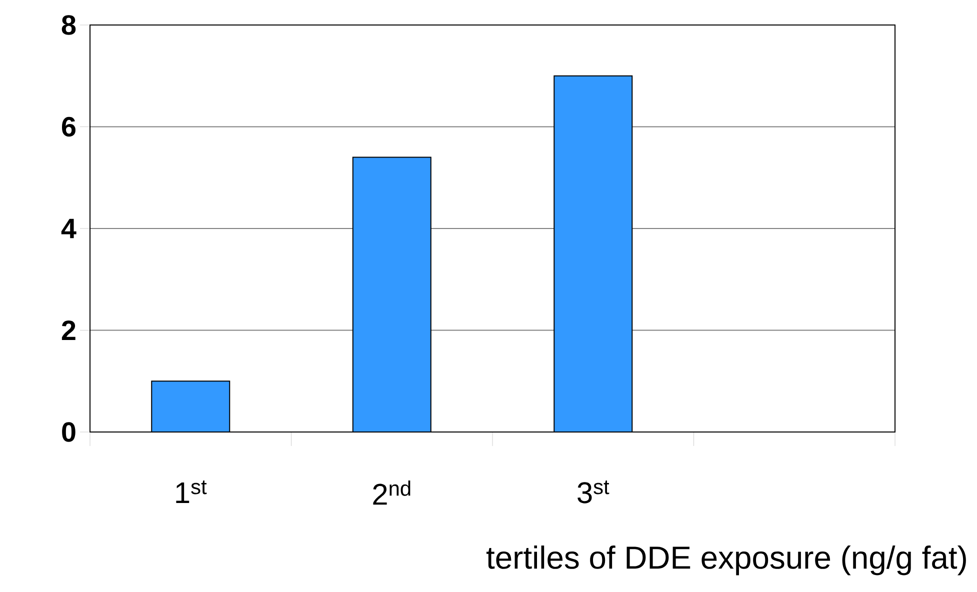  What do you see at coordinates (68, 228) in the screenshot?
I see `y-tick-label: 4` at bounding box center [68, 228].